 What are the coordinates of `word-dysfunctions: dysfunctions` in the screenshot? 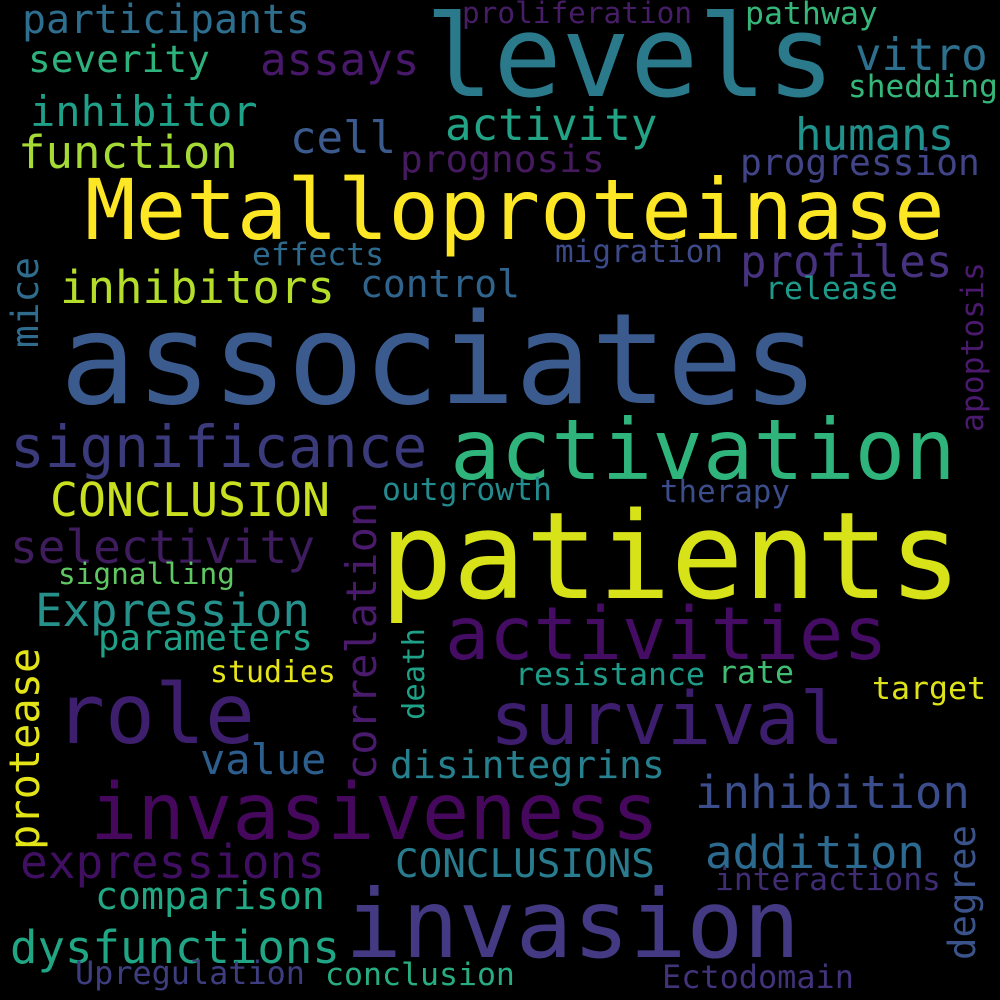 It's located at (175, 947).